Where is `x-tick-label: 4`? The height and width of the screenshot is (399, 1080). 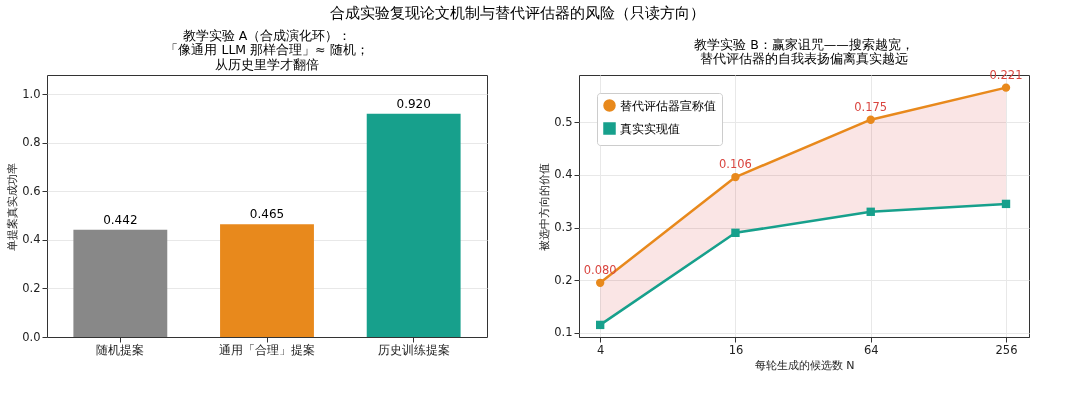 x-tick-label: 4 is located at coordinates (601, 349).